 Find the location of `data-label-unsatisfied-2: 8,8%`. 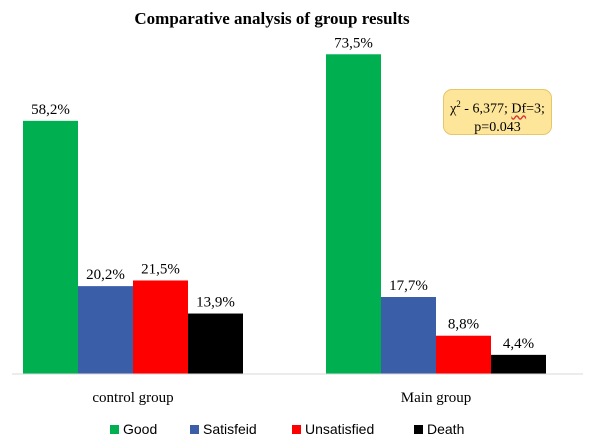

data-label-unsatisfied-2: 8,8% is located at coordinates (463, 325).